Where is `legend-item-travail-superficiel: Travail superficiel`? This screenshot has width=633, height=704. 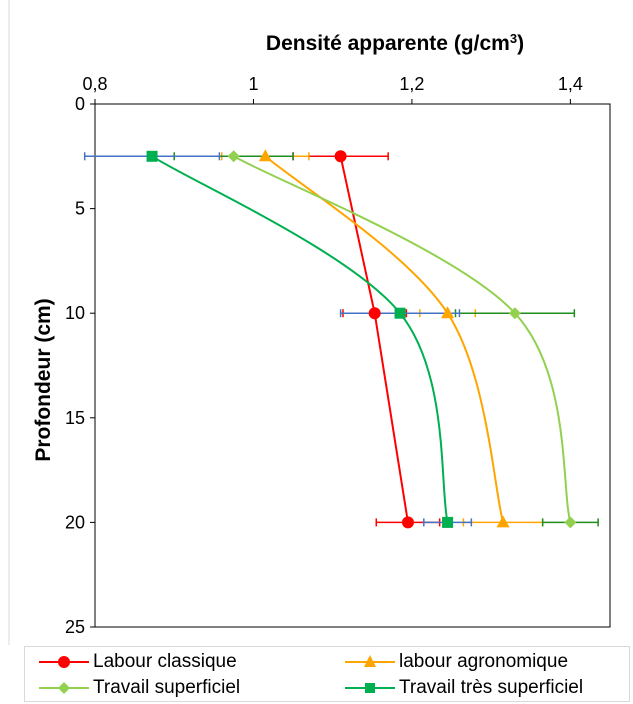 legend-item-travail-superficiel: Travail superficiel is located at coordinates (138, 688).